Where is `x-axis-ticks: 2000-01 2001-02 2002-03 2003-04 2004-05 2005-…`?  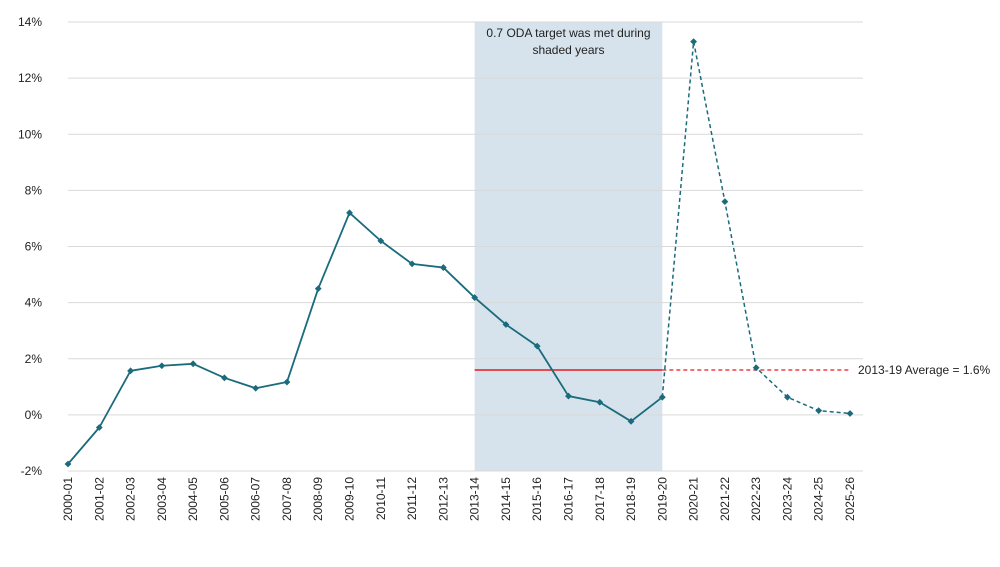 x-axis-ticks: 2000-01 2001-02 2002-03 2003-04 2004-05 2005-… is located at coordinates (459, 499).